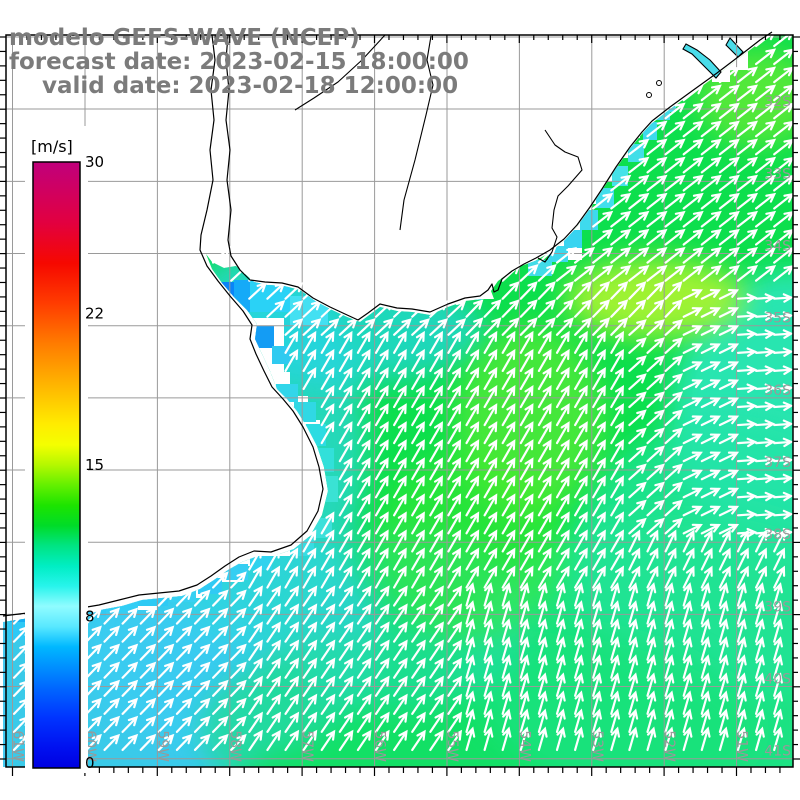 This screenshot has height=800, width=800. Describe the element at coordinates (90, 617) in the screenshot. I see `colorbar-tick-label: 8` at that location.